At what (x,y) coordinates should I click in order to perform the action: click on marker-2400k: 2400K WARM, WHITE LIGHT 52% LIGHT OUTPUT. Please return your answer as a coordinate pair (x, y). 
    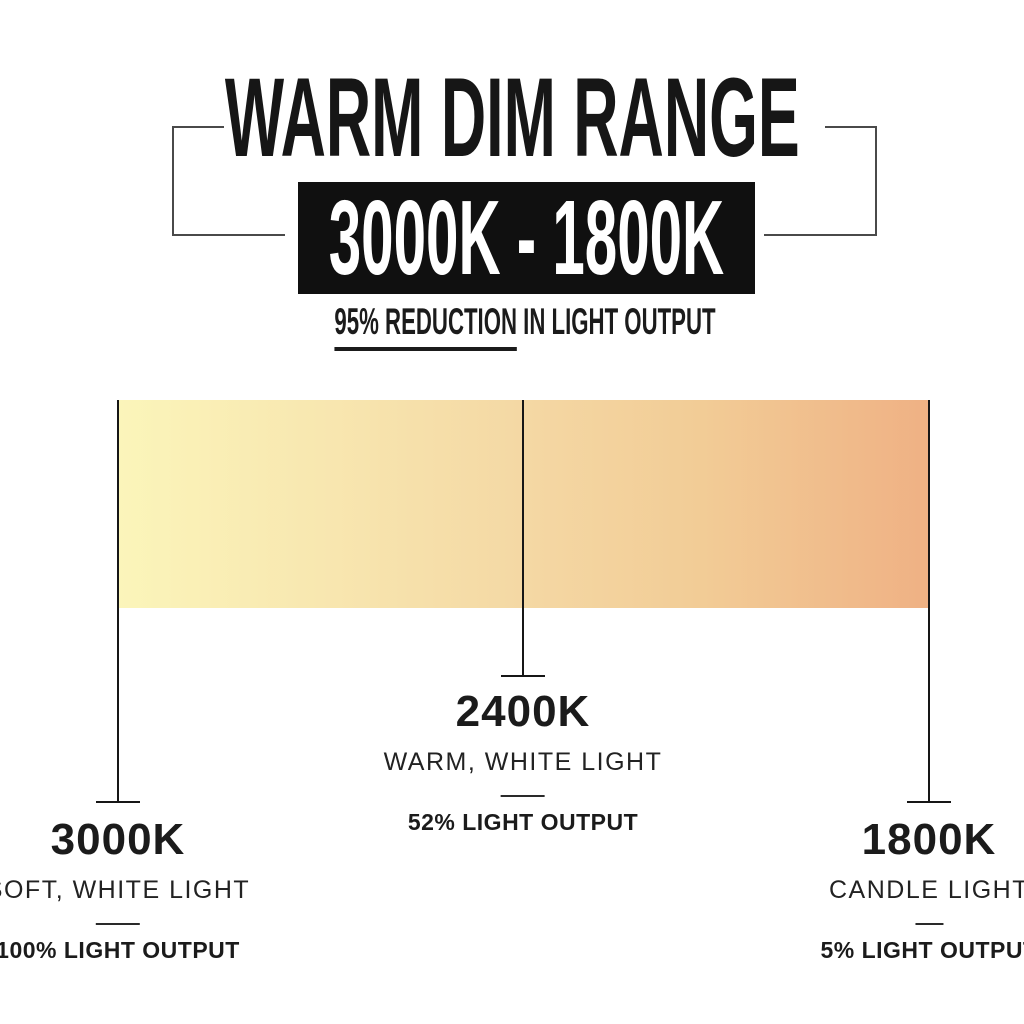
    Looking at the image, I should click on (523, 762).